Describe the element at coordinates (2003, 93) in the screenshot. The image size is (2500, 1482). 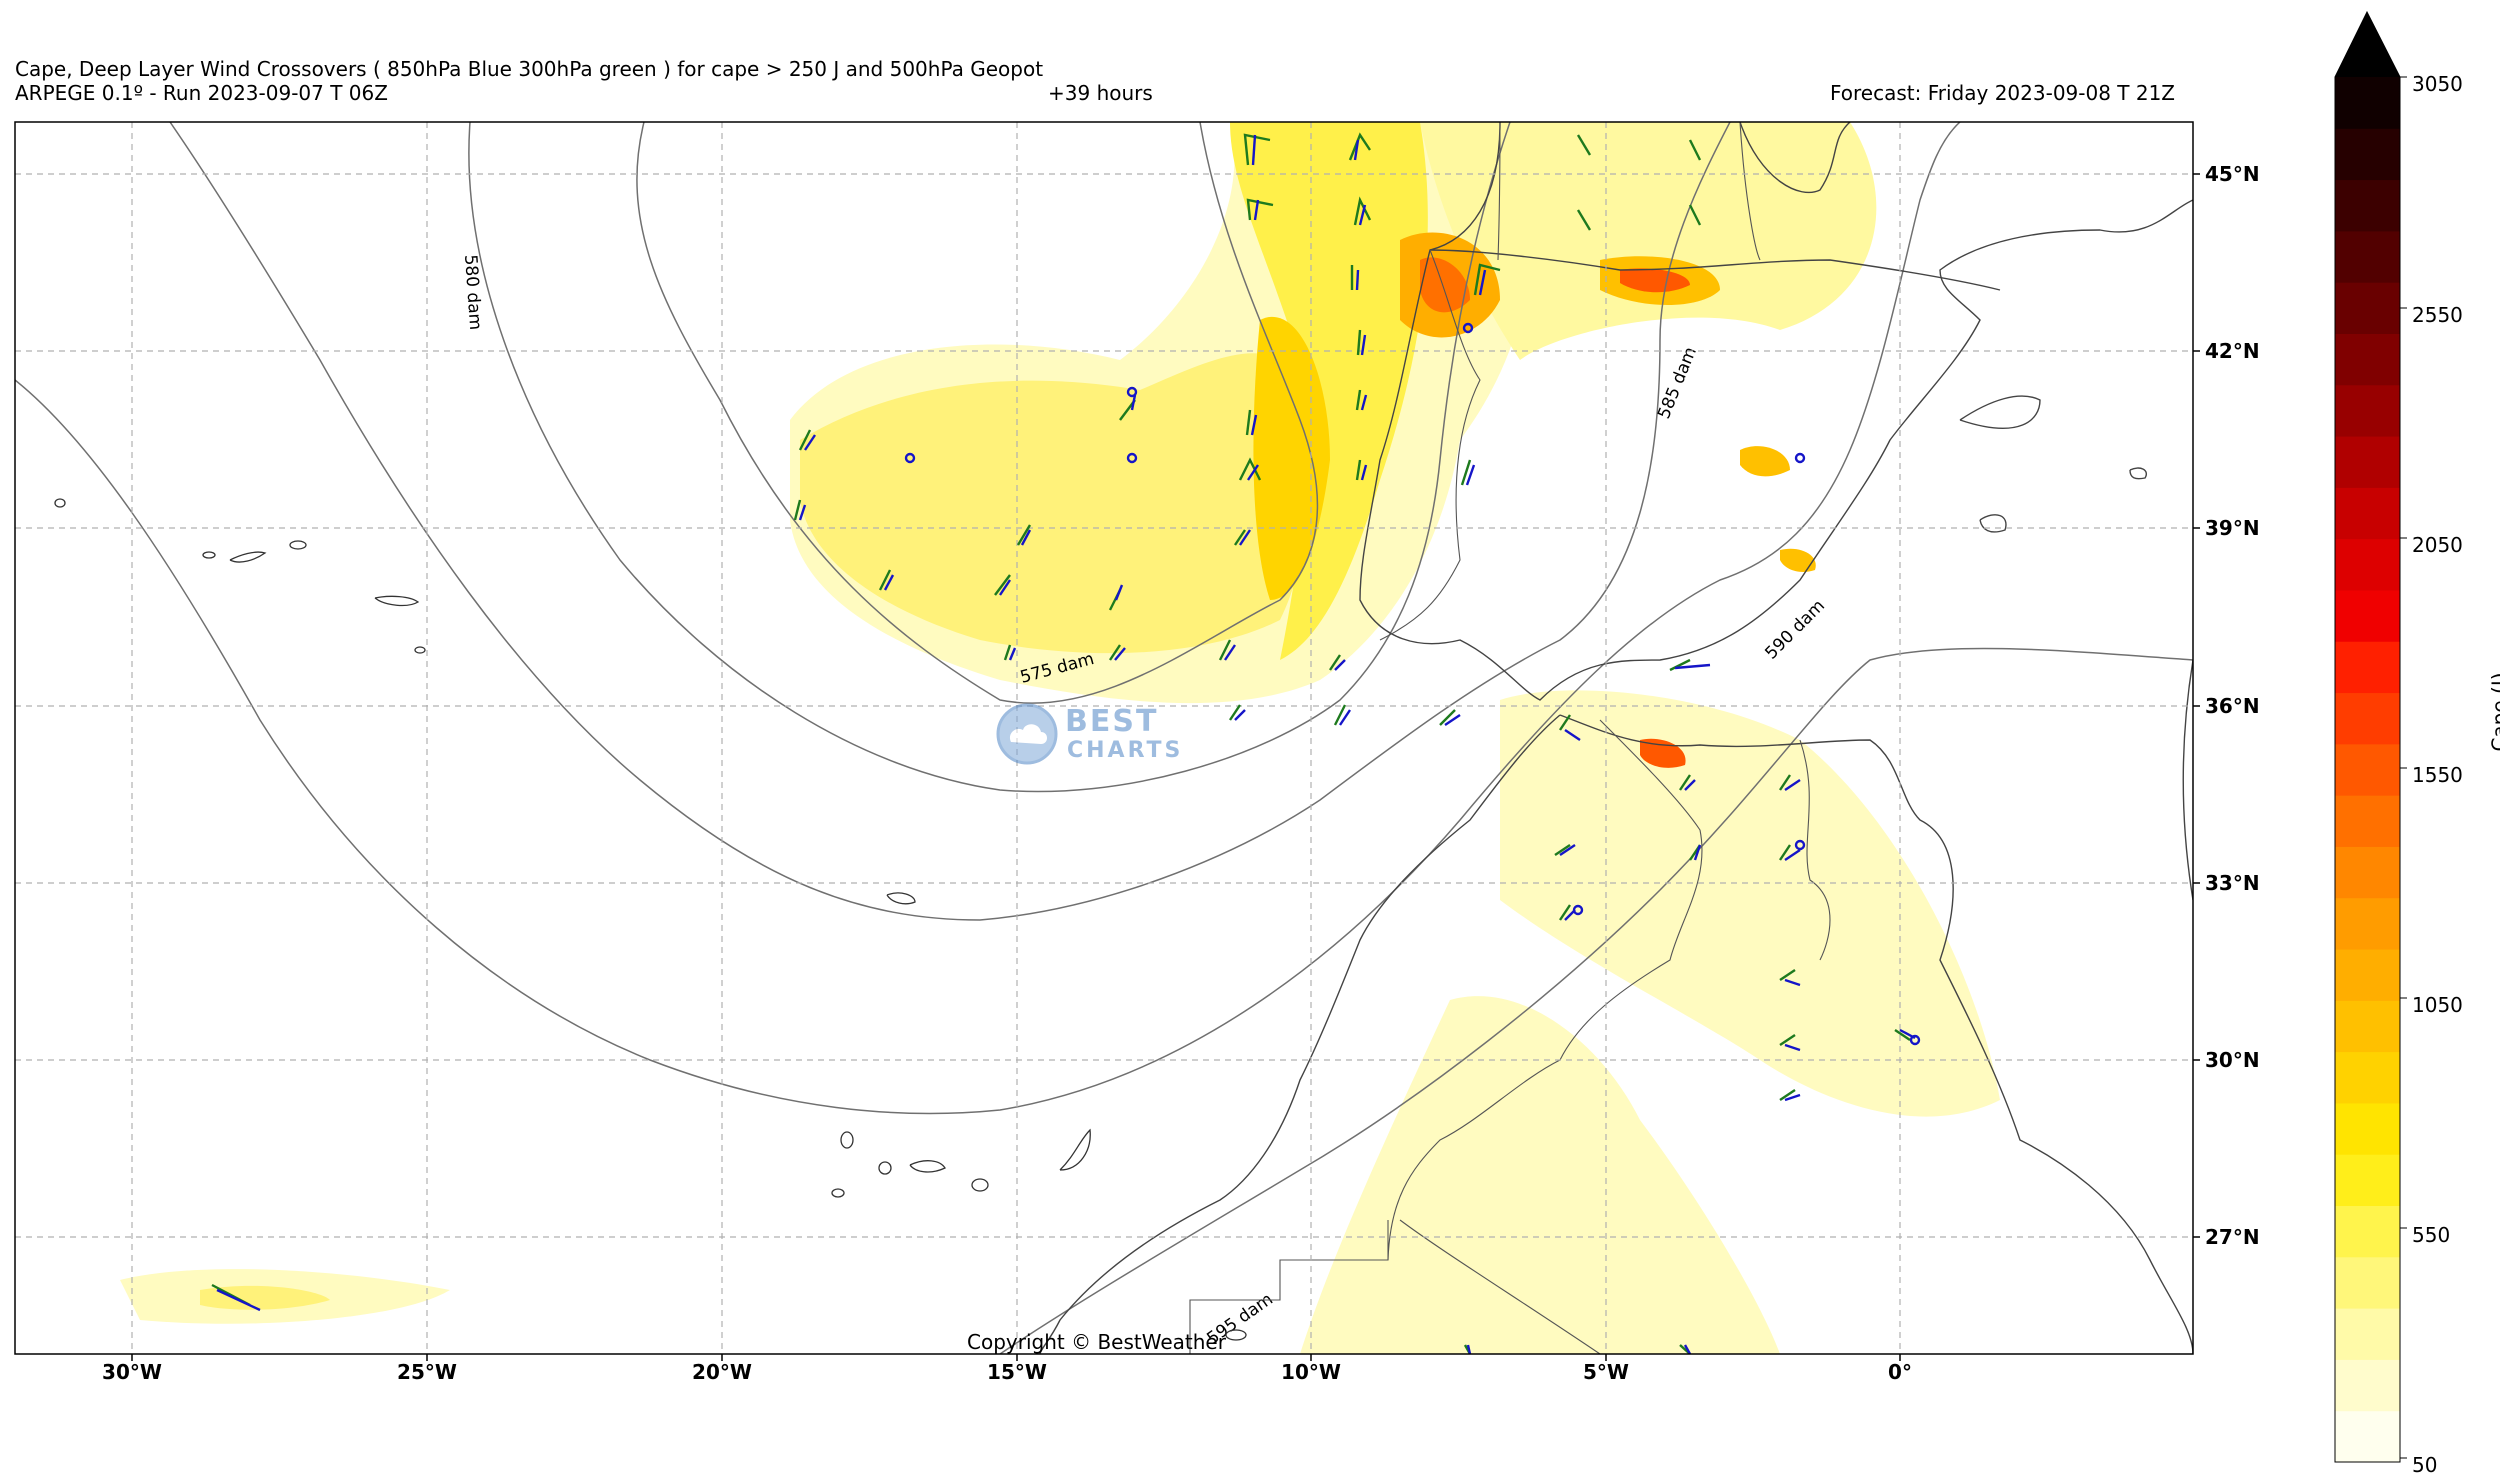
I see `forecast-time-label: Forecast: Friday 2023-09-08 T 21Z` at that location.